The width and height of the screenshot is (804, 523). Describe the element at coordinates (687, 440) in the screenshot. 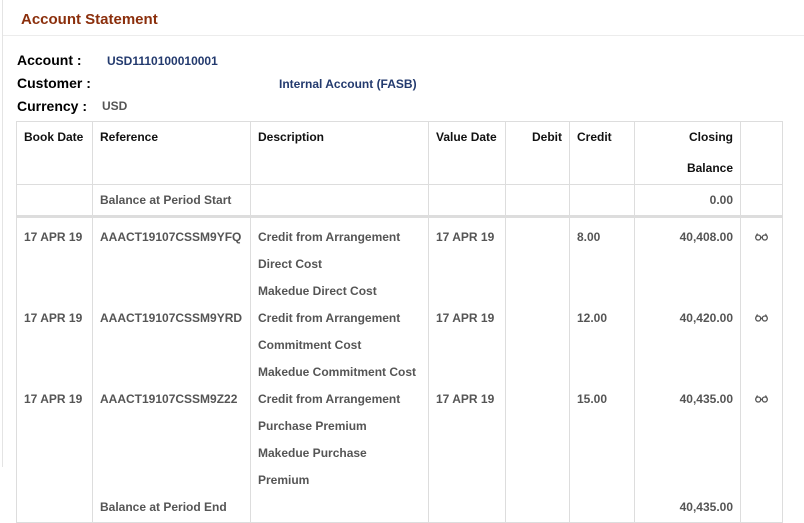

I see `closing-balance: 40,435.00` at that location.